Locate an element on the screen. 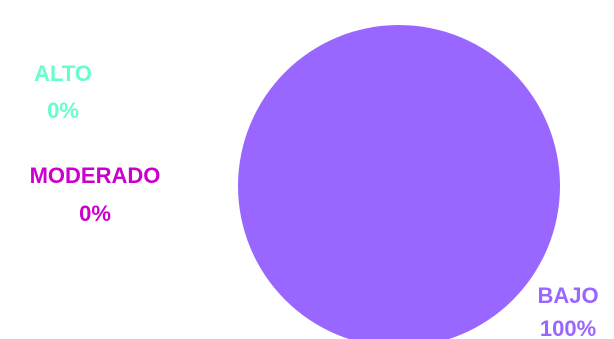  label-bajo-percent: 100% is located at coordinates (568, 327).